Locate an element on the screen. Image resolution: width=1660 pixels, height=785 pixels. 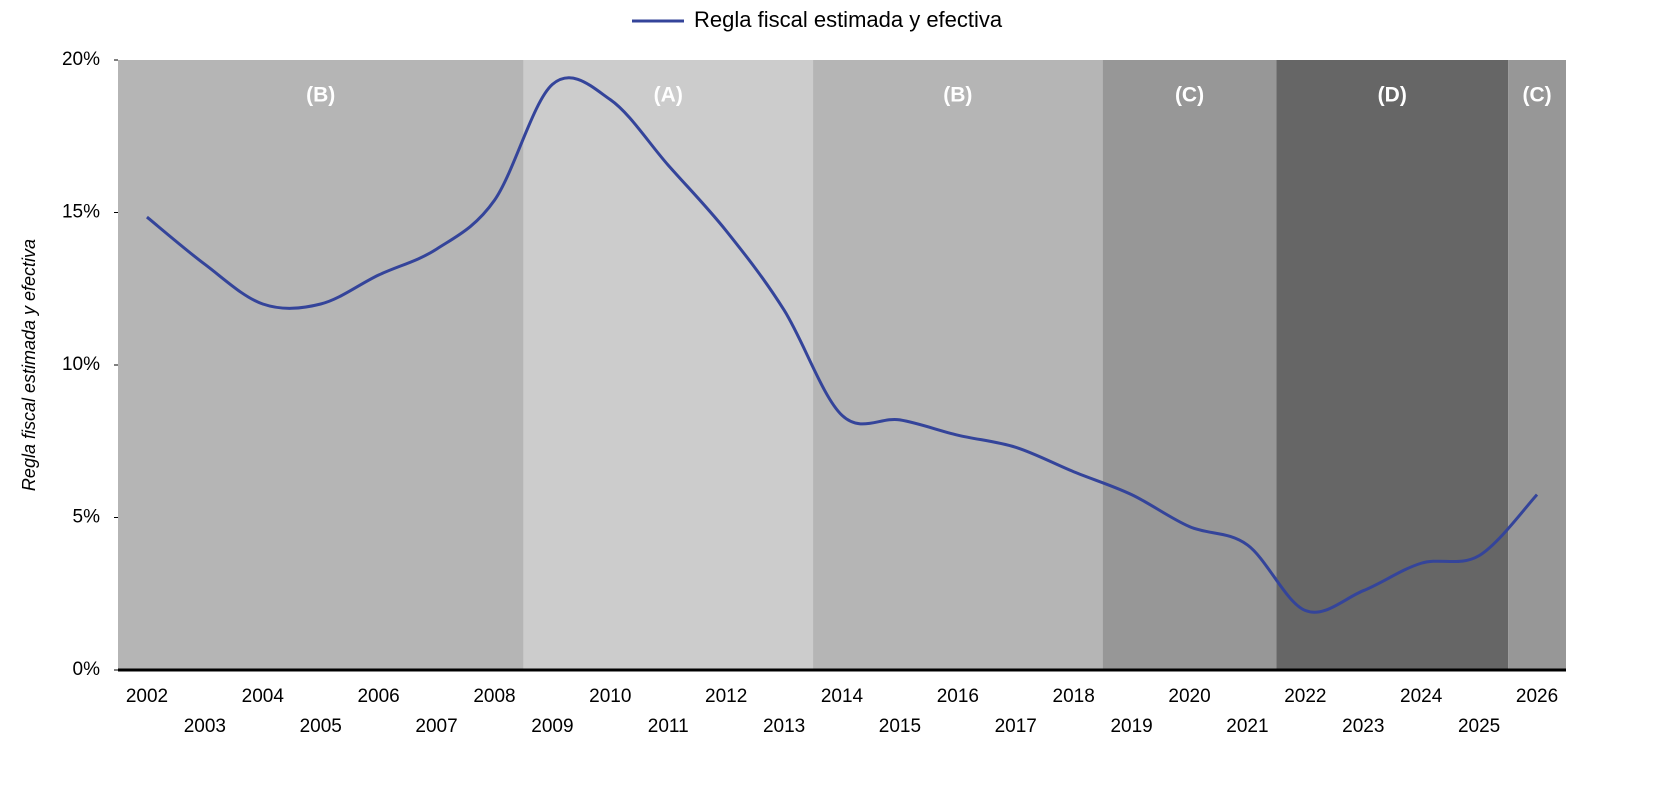
x-tick-label: 2011 is located at coordinates (668, 726).